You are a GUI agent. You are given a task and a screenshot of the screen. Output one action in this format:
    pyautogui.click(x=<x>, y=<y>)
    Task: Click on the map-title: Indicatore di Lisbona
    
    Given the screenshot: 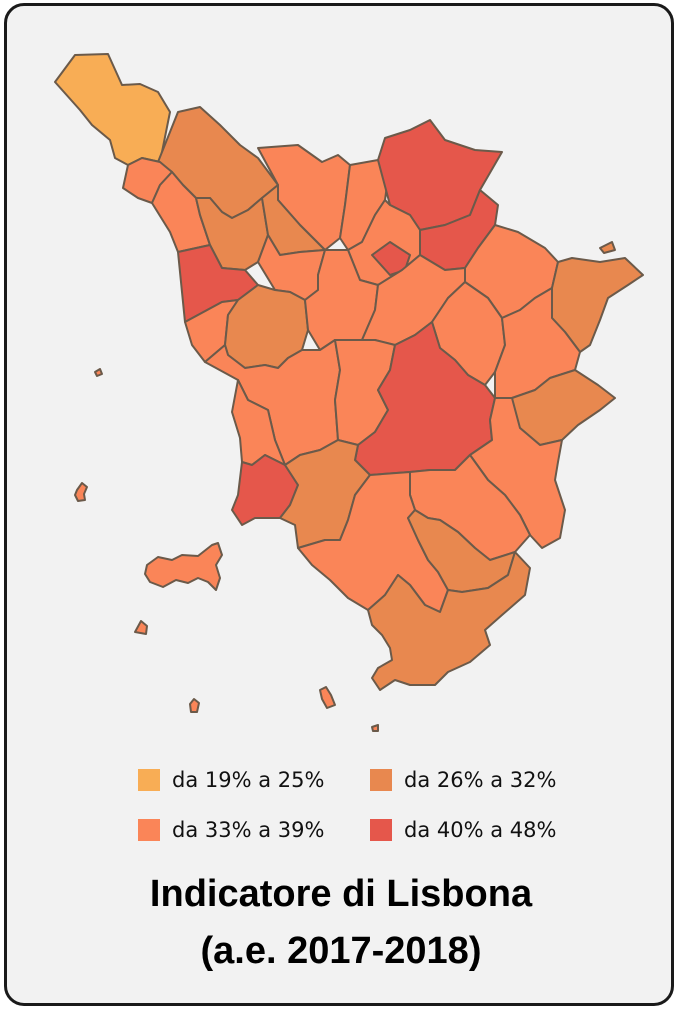 What is the action you would take?
    pyautogui.click(x=341, y=894)
    